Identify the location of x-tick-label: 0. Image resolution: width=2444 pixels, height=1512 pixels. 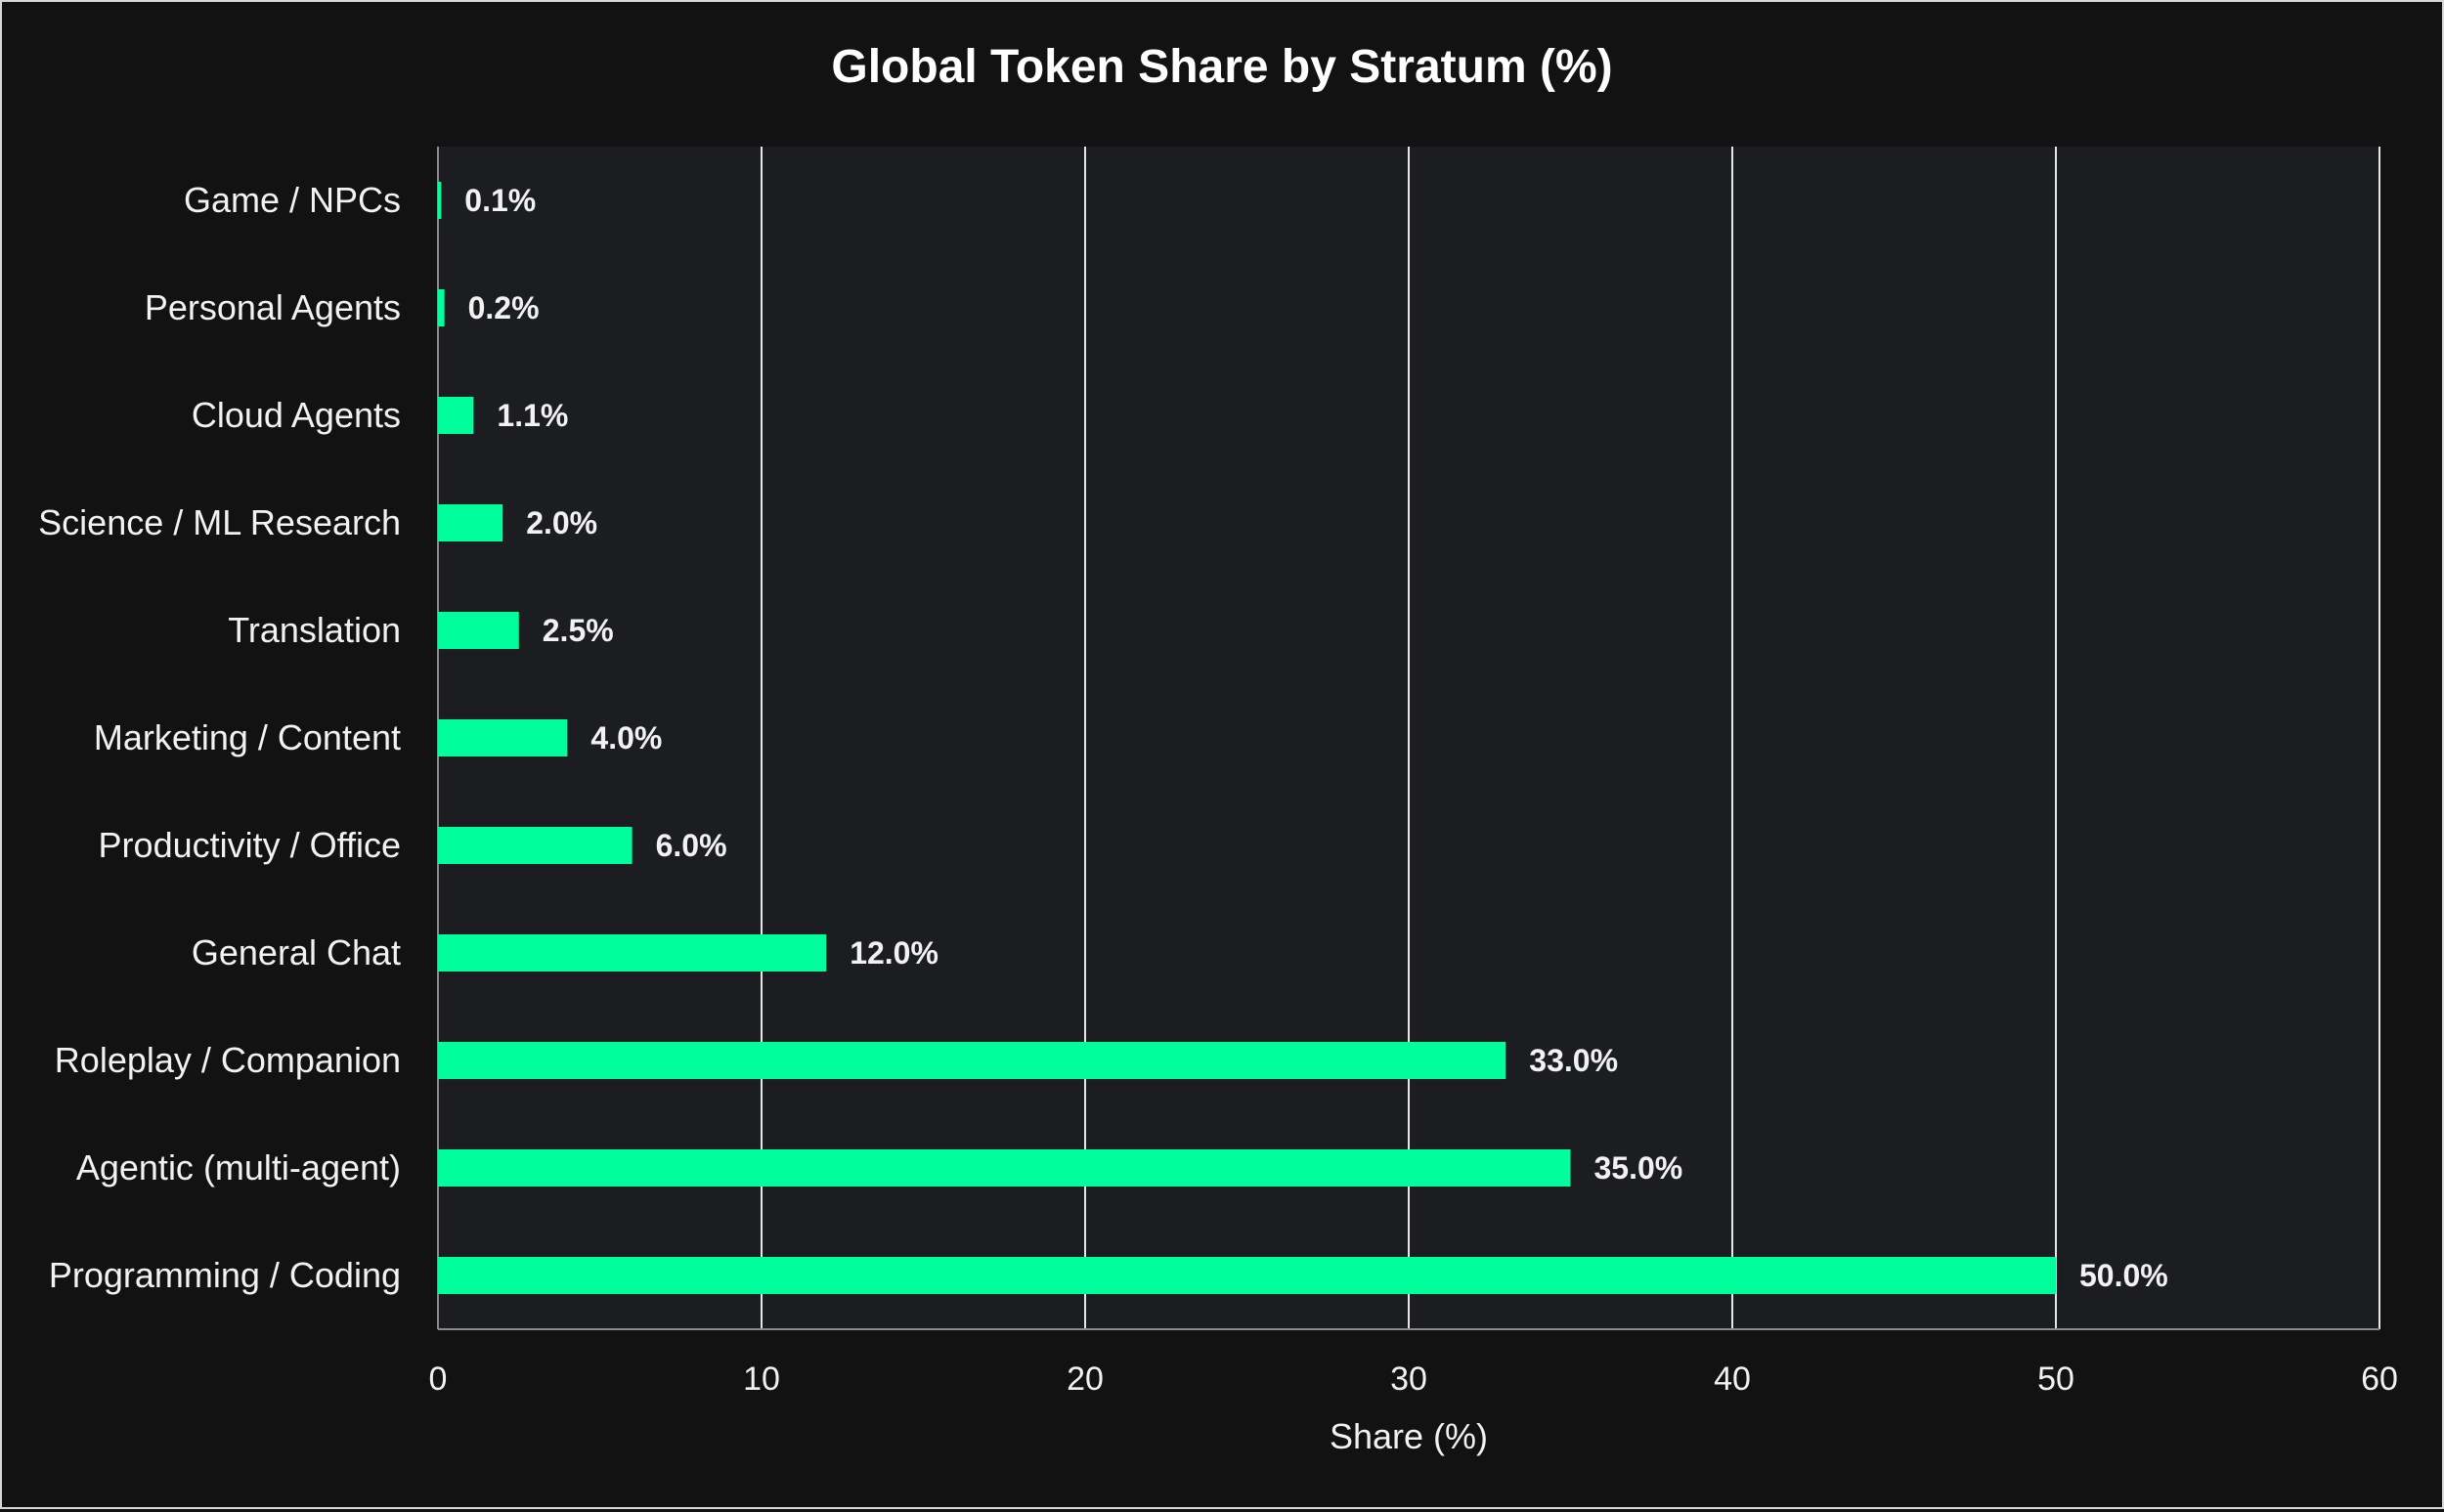
(438, 1379).